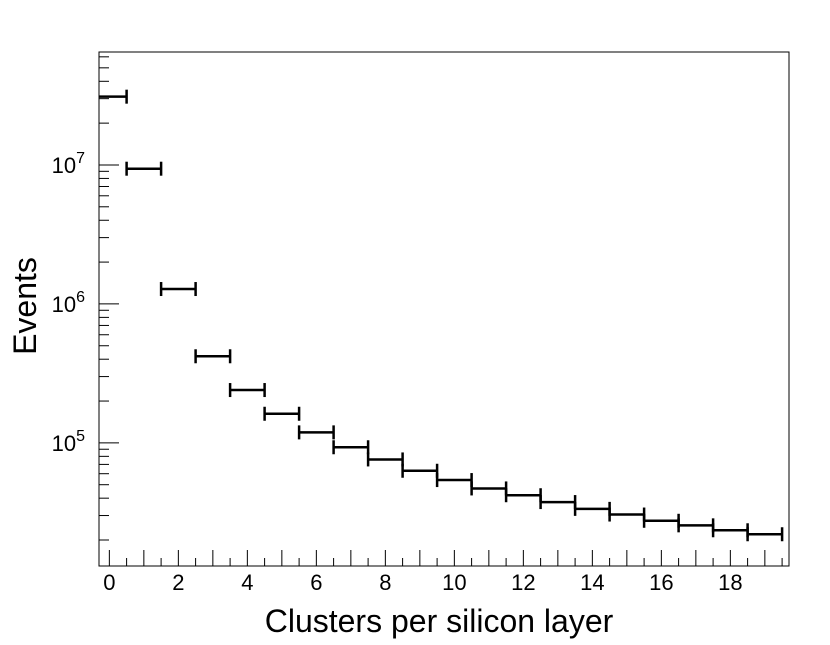 The image size is (830, 645). Describe the element at coordinates (25, 306) in the screenshot. I see `y-axis-title: Events` at that location.